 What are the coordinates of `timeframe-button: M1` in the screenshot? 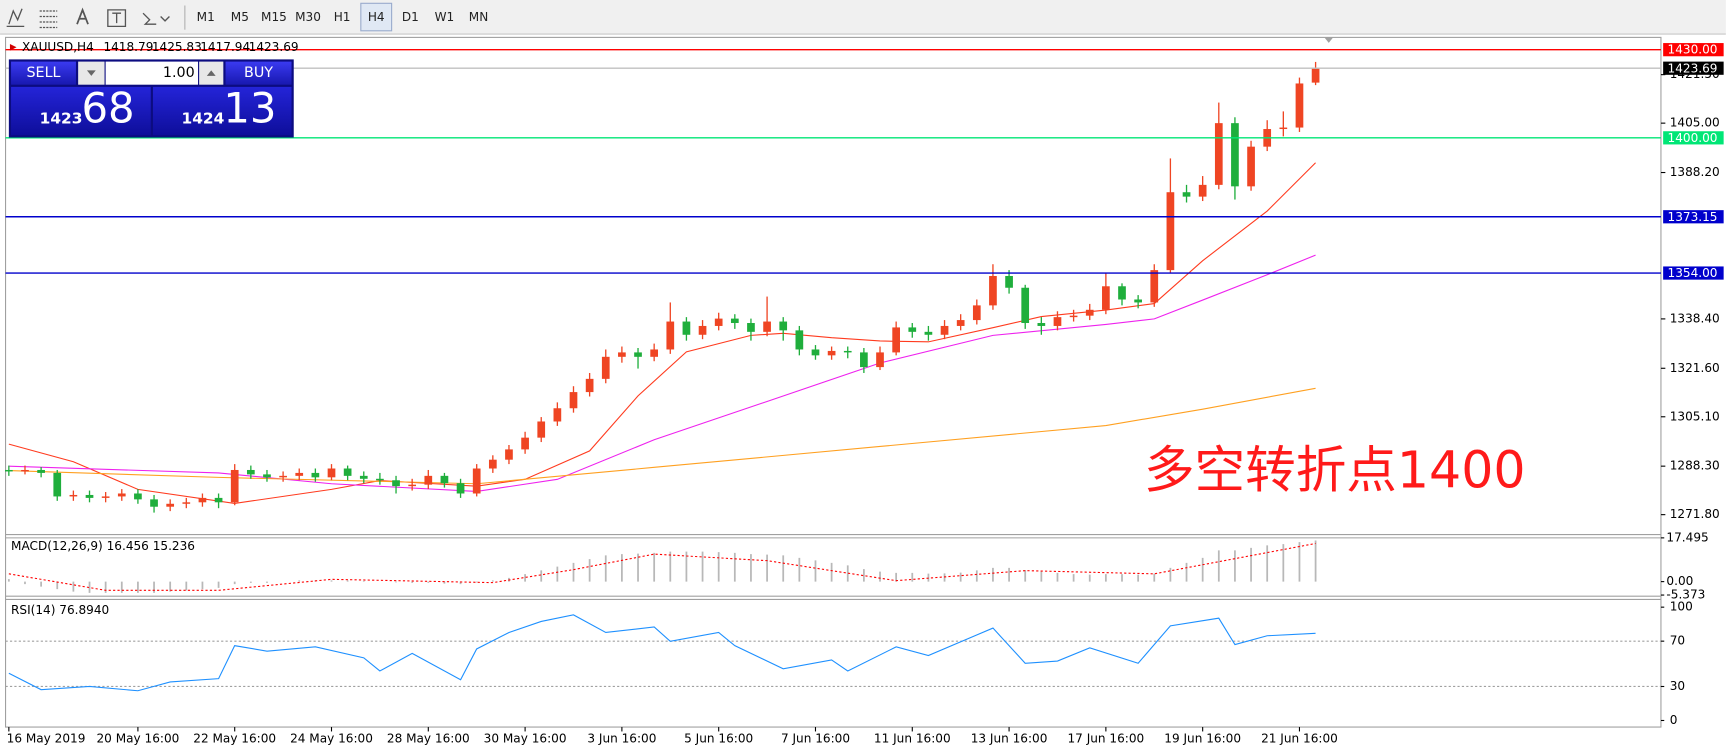 It's located at (206, 17).